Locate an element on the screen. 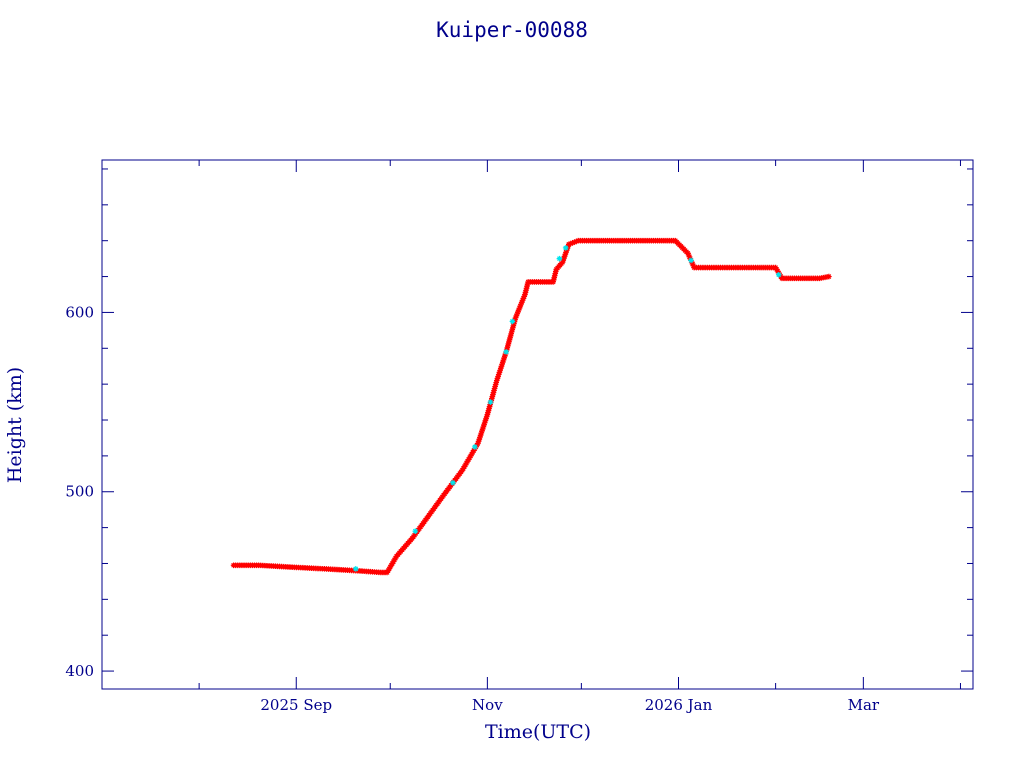 The image size is (1024, 768). y-tick-label: 600 is located at coordinates (79, 312).